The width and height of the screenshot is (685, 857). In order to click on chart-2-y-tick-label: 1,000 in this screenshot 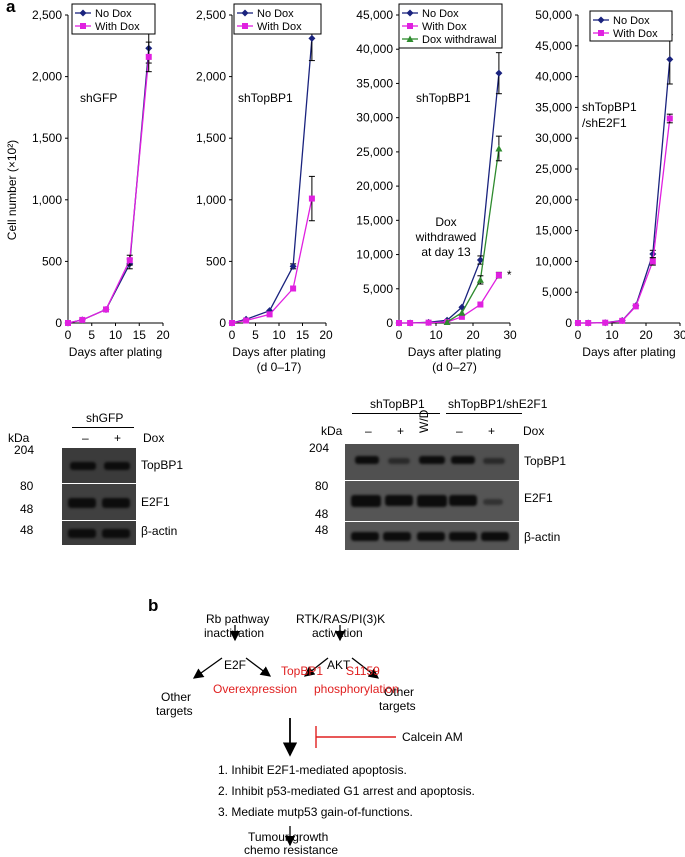, I will do `click(211, 200)`.